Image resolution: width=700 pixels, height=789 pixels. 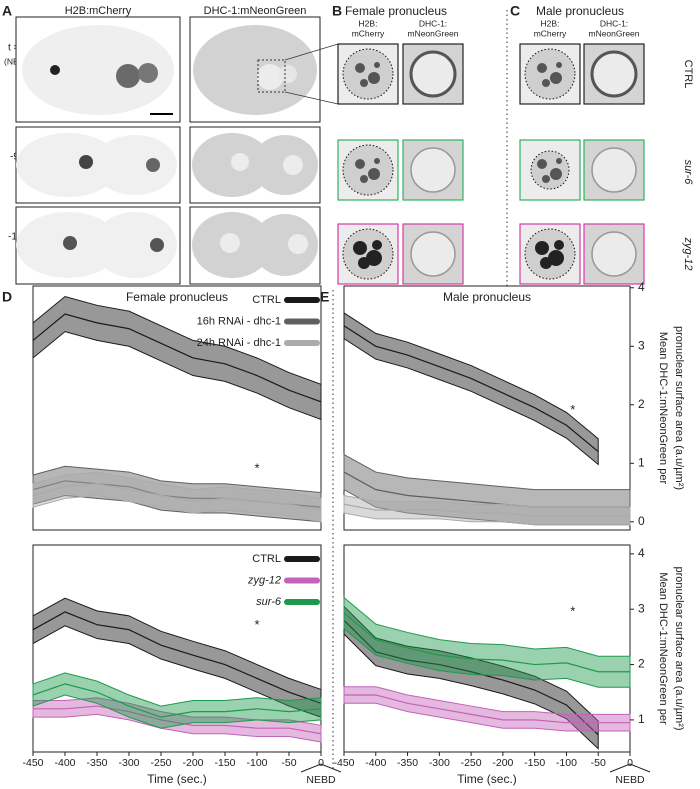 I want to click on legend-label: sur-6, so click(x=269, y=602).